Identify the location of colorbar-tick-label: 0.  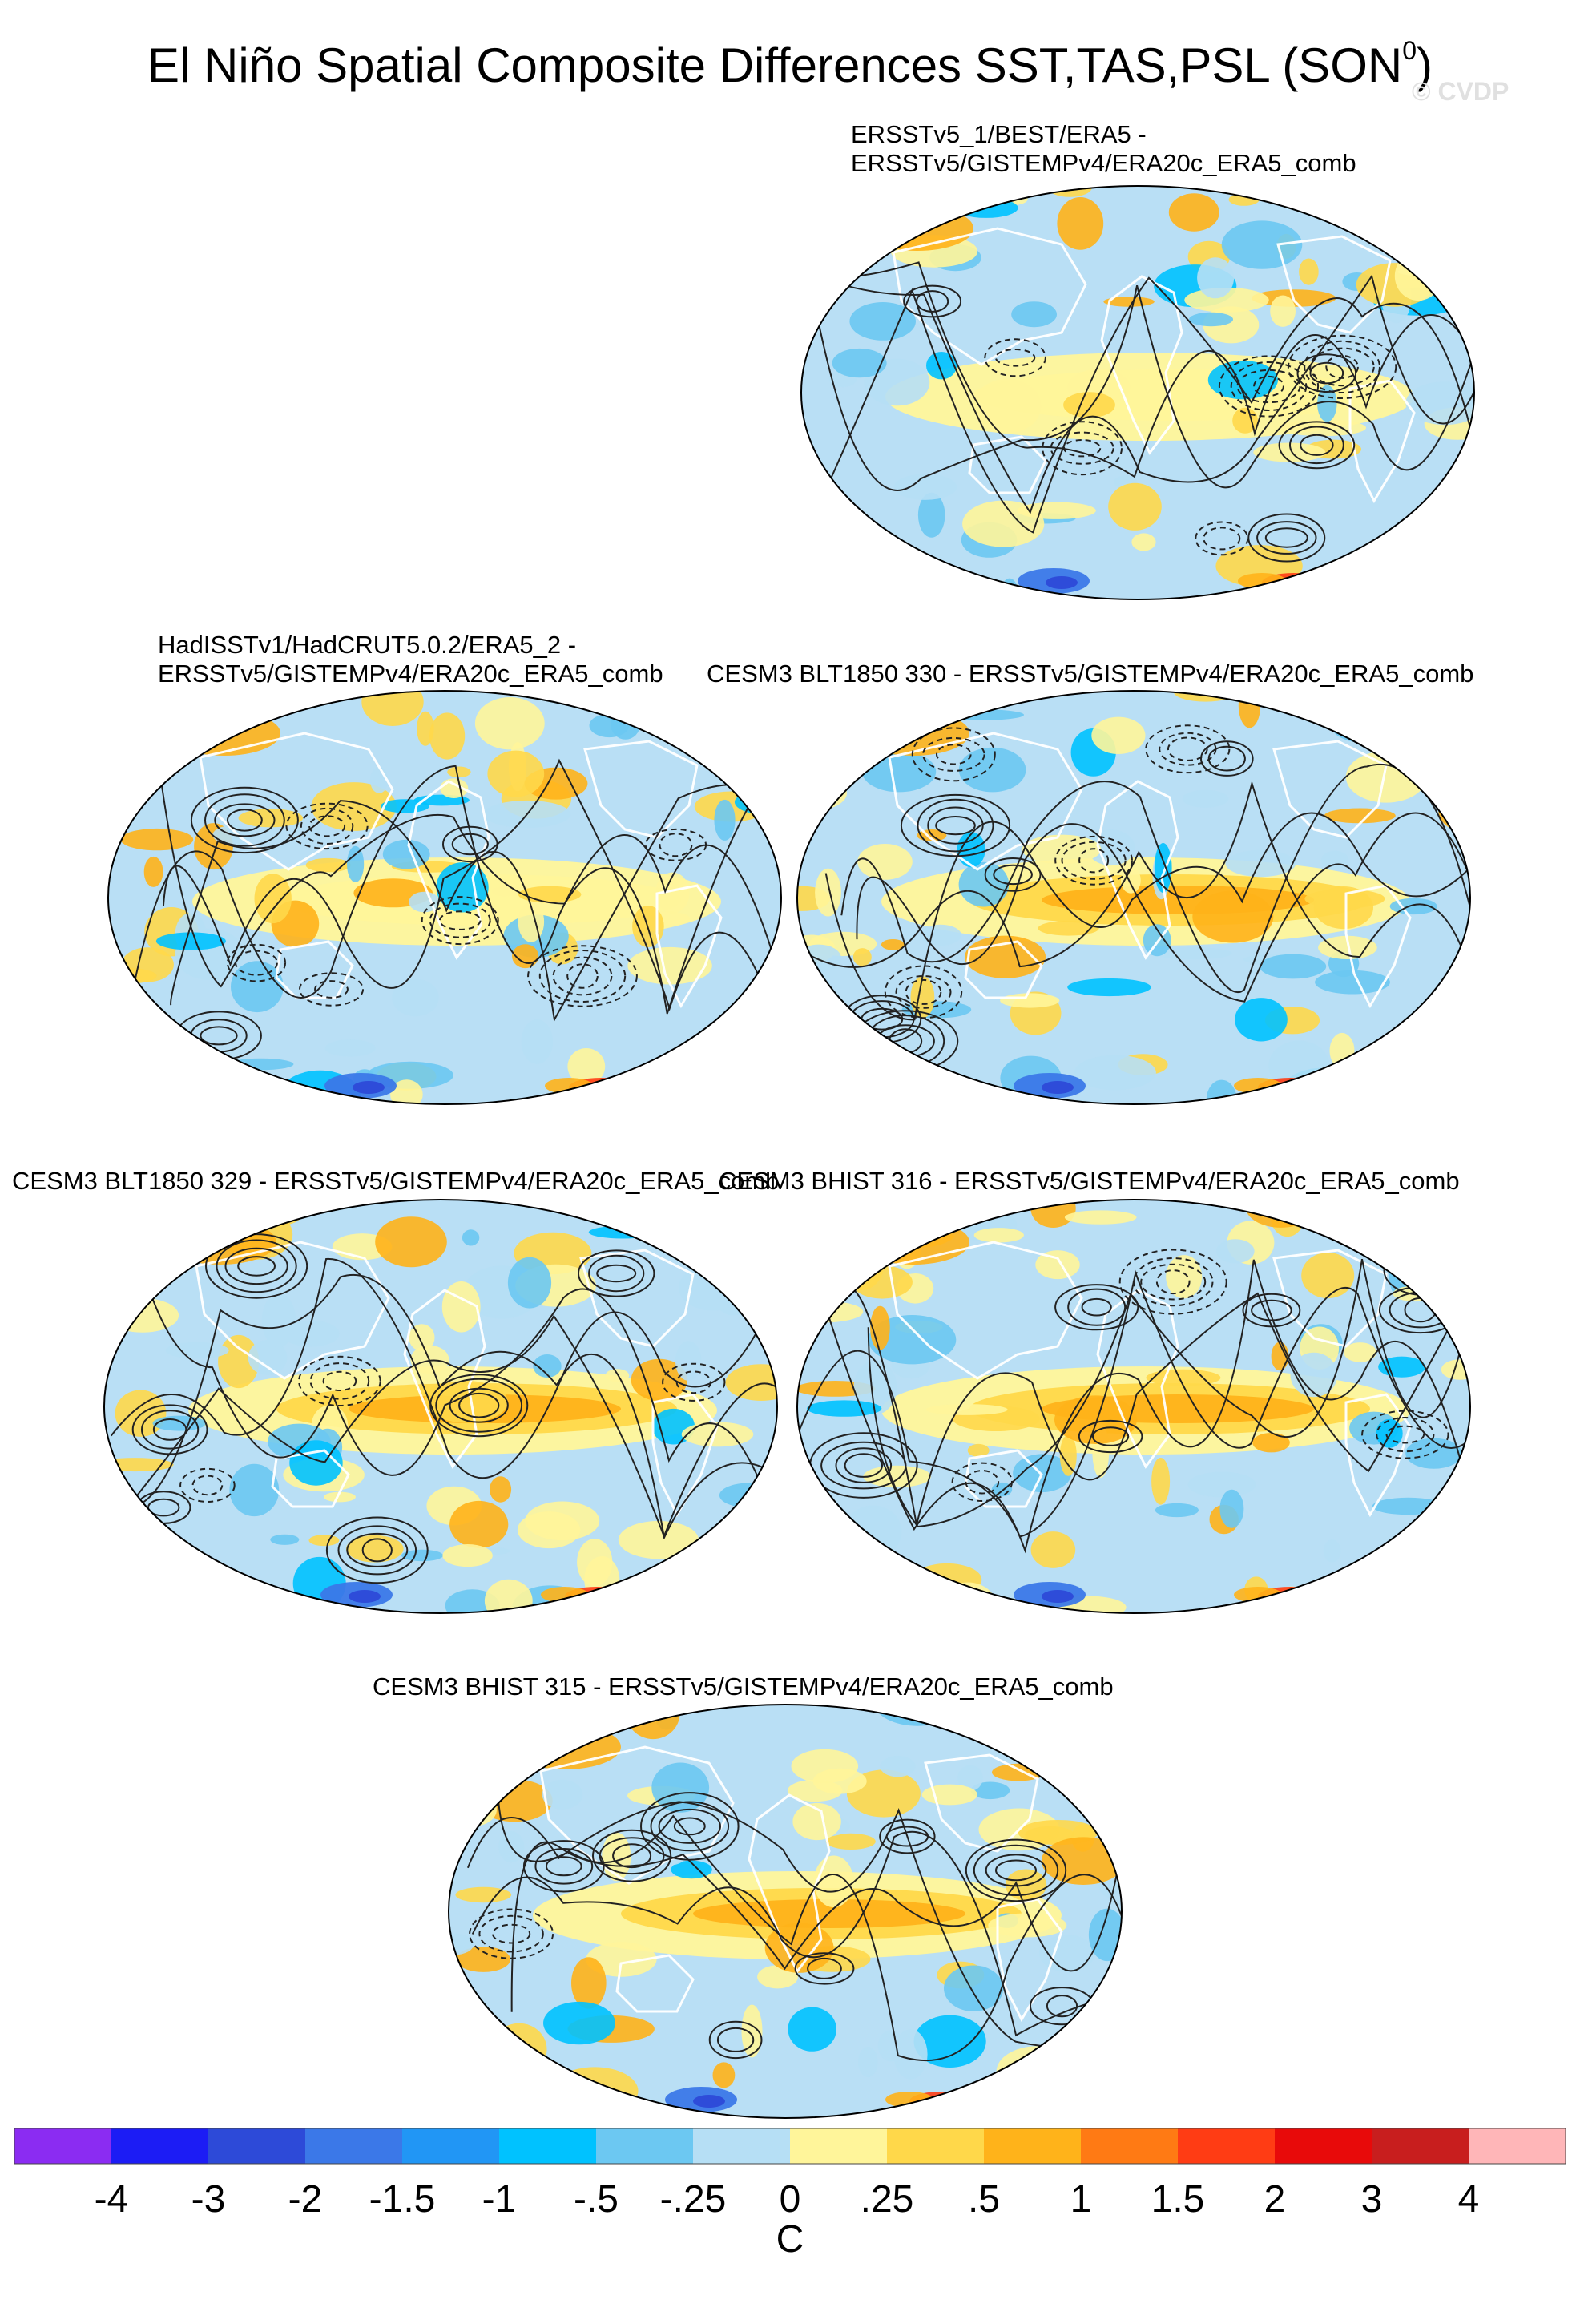
(790, 2199).